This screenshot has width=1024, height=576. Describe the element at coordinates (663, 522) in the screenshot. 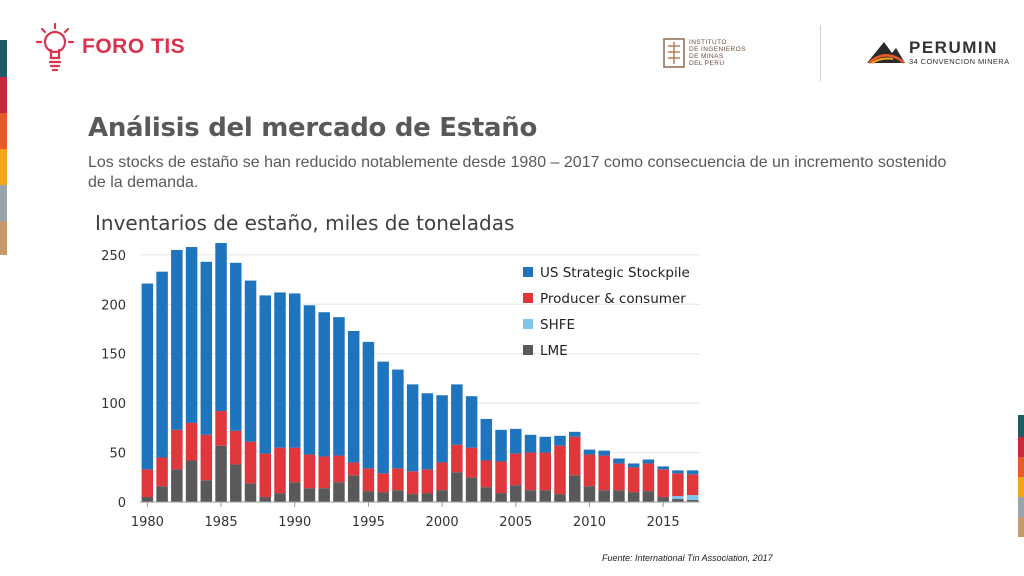

I see `x-tick-label: 2015` at that location.